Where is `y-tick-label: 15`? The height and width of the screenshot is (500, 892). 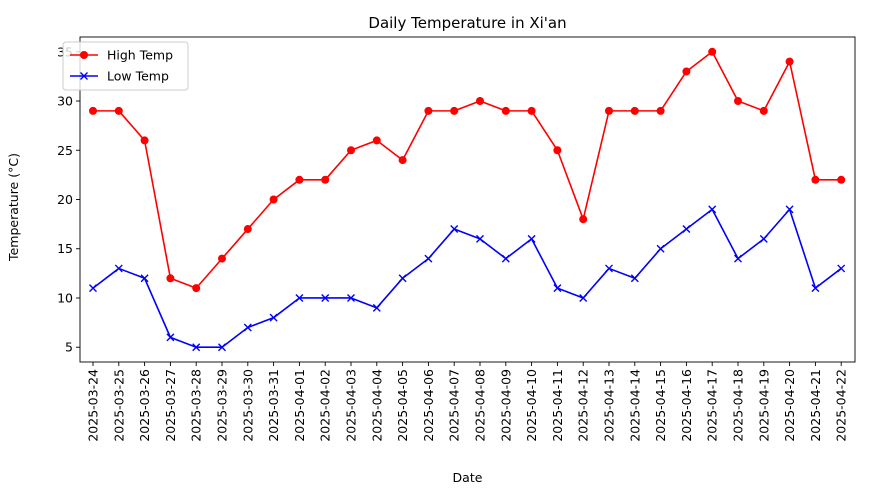
y-tick-label: 15 is located at coordinates (65, 248).